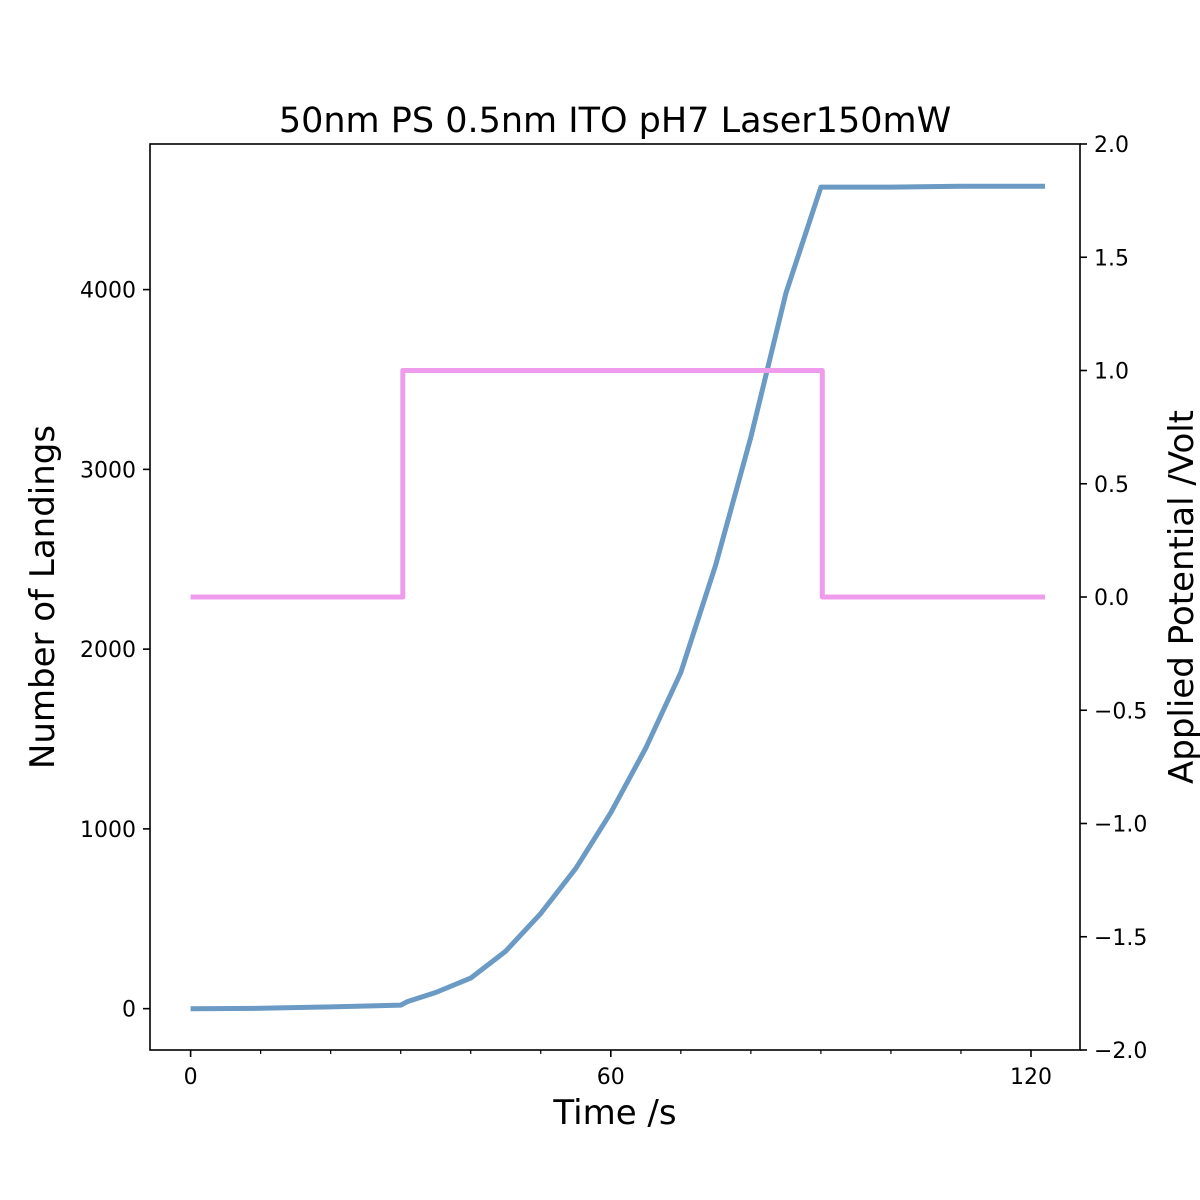 The image size is (1200, 1200). I want to click on y2-tick-label: 1.0, so click(1111, 372).